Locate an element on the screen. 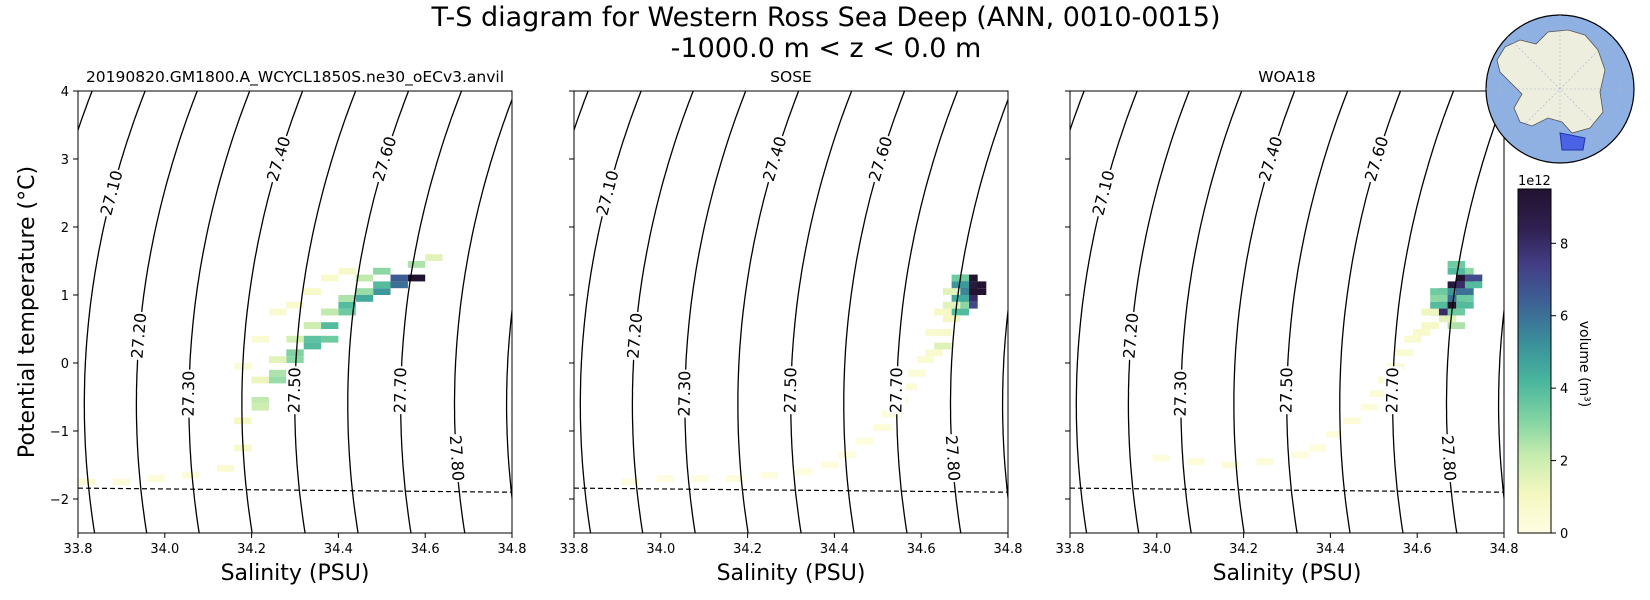 This screenshot has width=1650, height=600. colorbar-scale-label: 1e12 is located at coordinates (1534, 181).